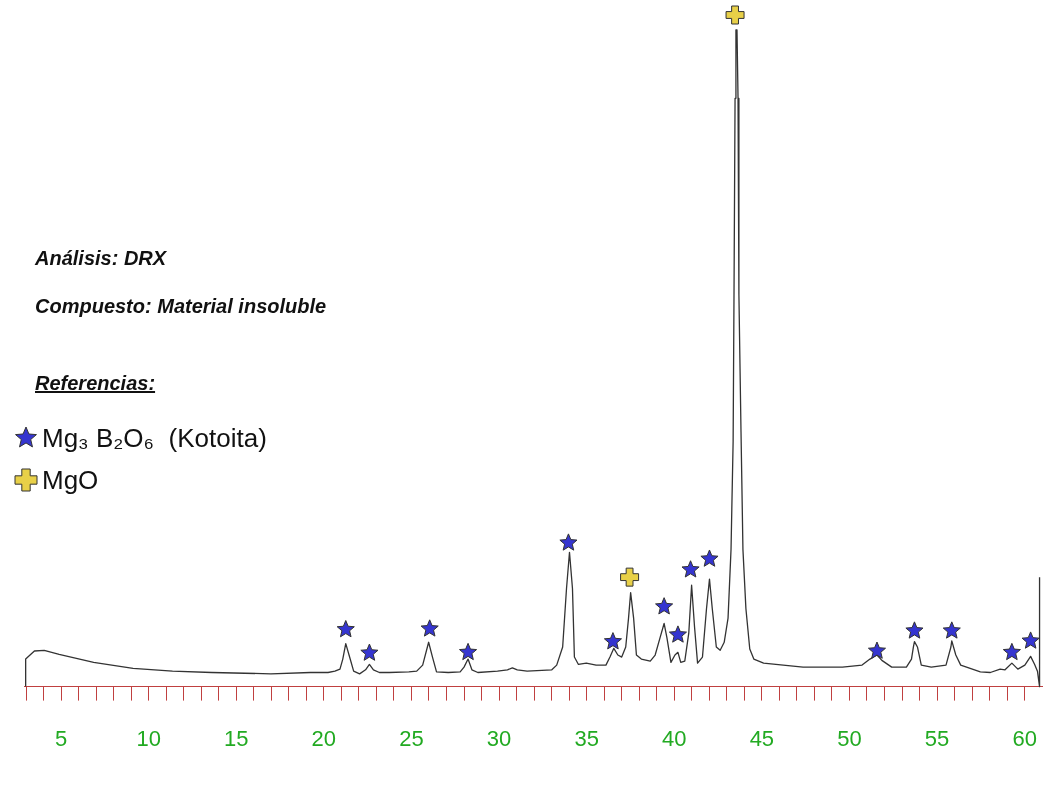  What do you see at coordinates (937, 738) in the screenshot?
I see `x-tick-label: 55` at bounding box center [937, 738].